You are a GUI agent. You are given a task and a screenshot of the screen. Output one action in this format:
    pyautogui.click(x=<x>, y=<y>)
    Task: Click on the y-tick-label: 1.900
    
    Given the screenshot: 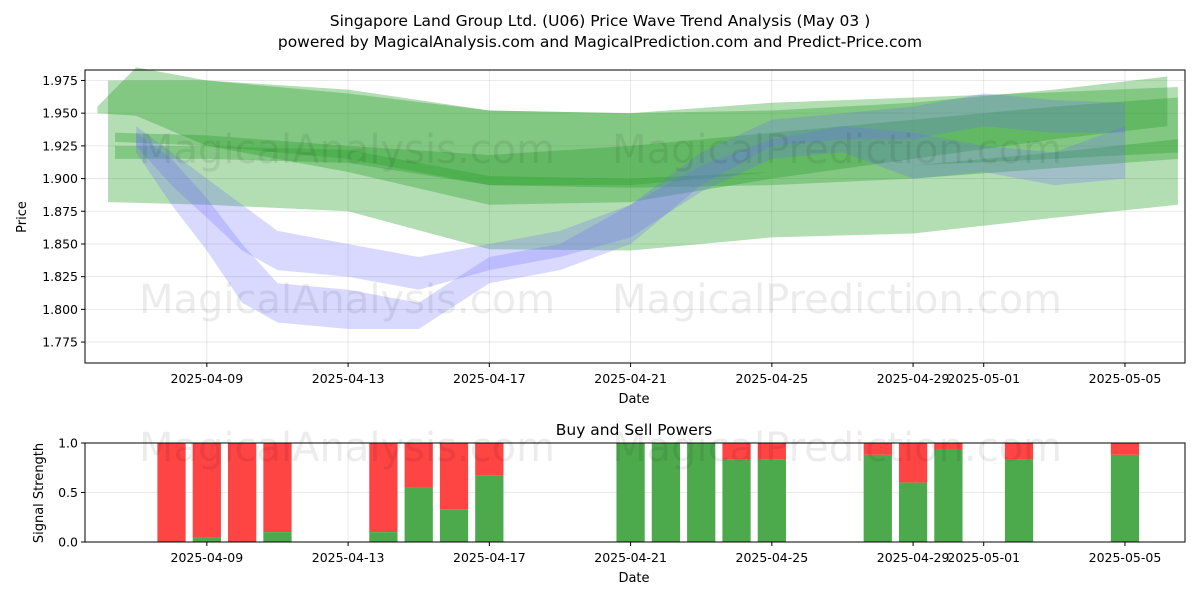 What is the action you would take?
    pyautogui.click(x=60, y=178)
    